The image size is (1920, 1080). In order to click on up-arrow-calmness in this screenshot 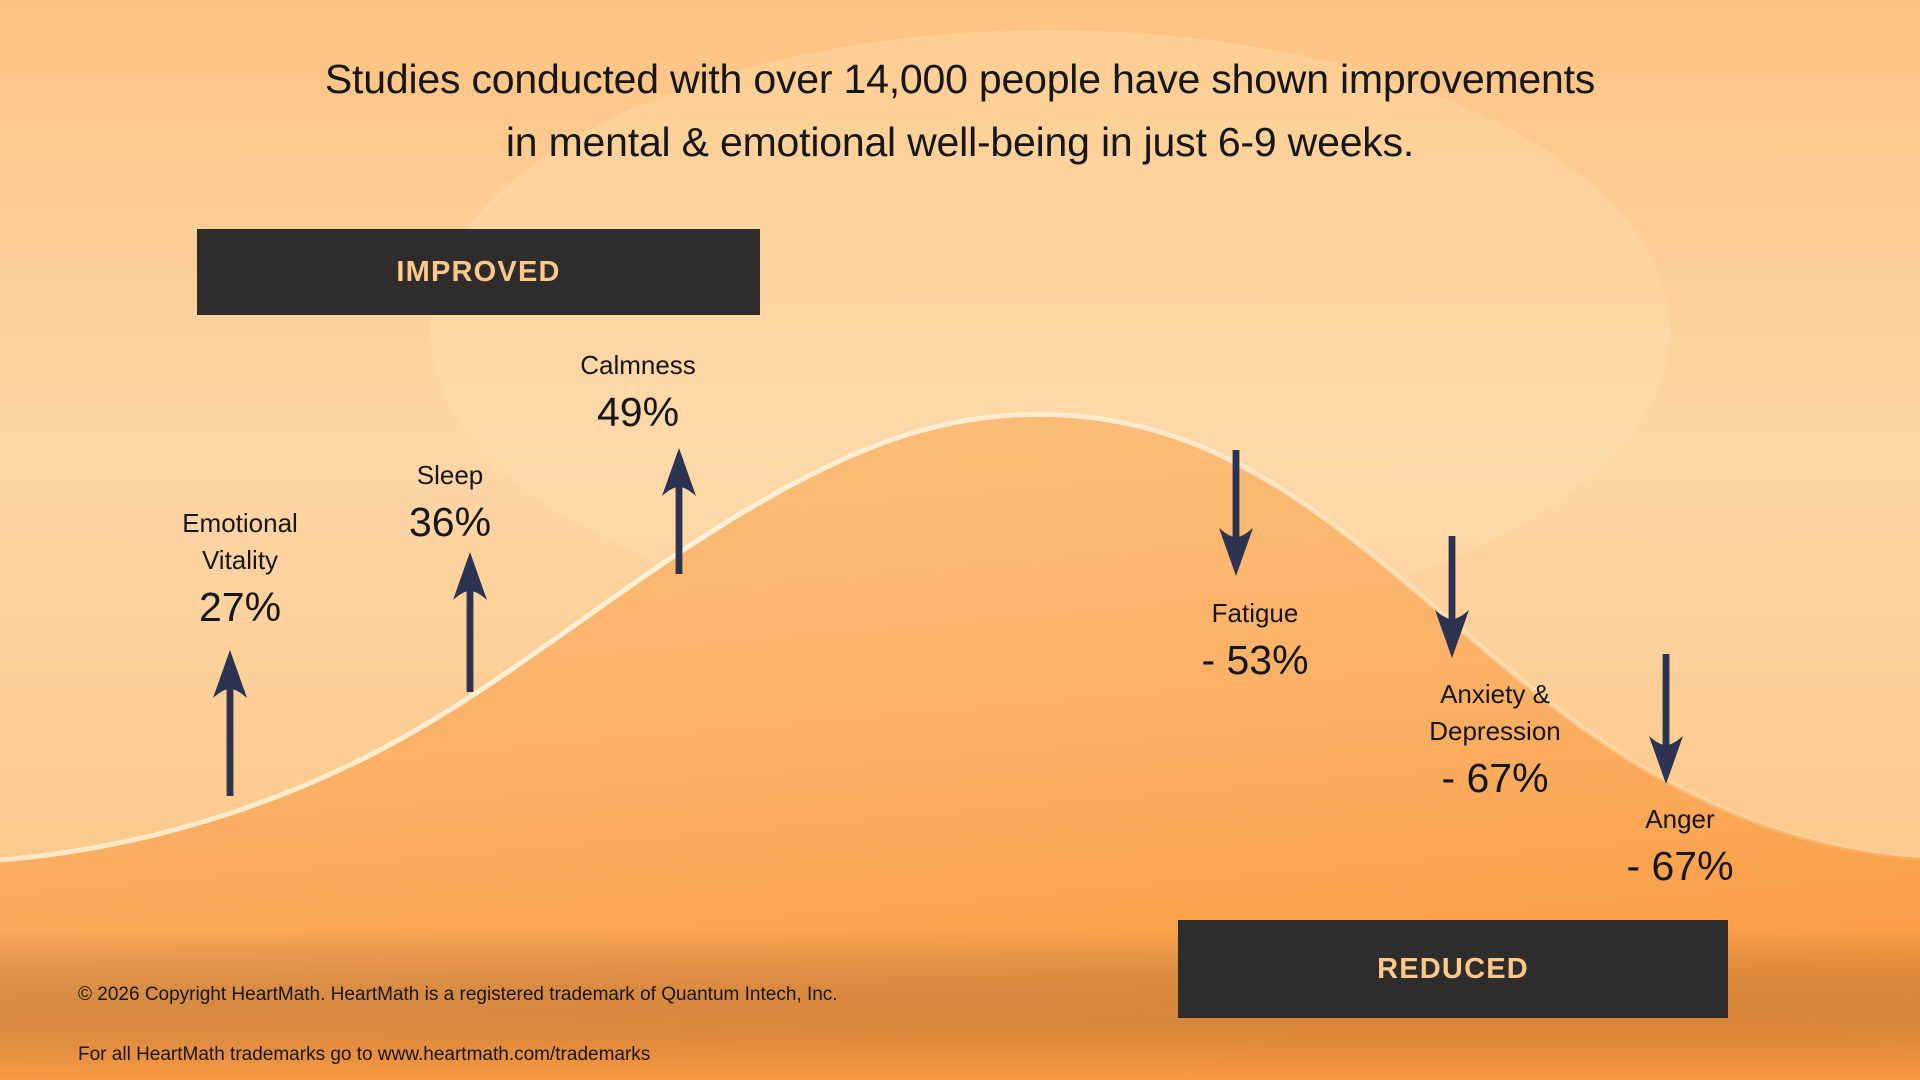, I will do `click(679, 510)`.